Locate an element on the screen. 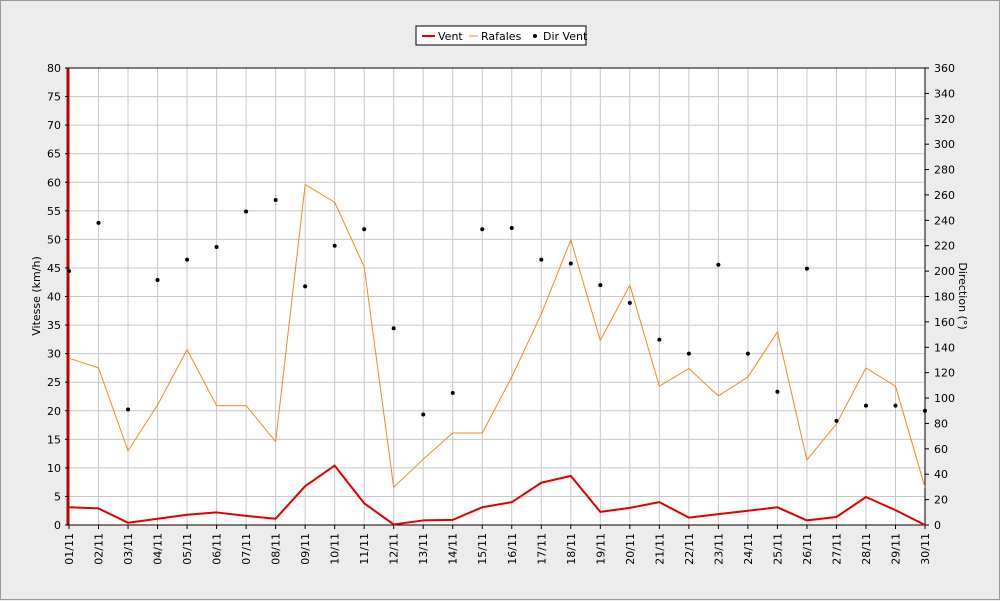  y-tick-label: 20 is located at coordinates (54, 411).